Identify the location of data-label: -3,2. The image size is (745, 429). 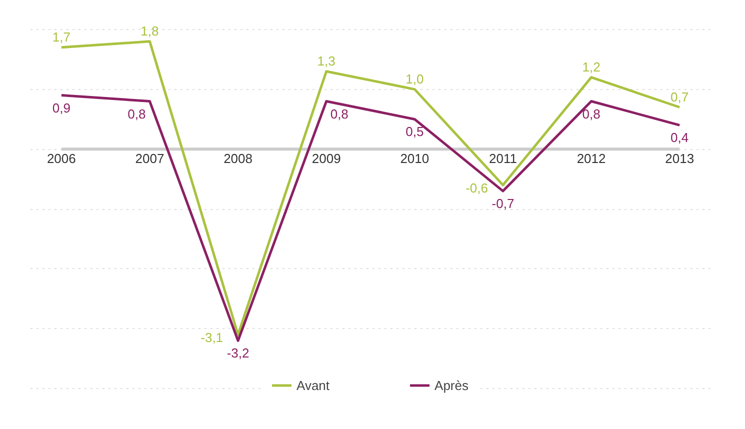
(238, 353).